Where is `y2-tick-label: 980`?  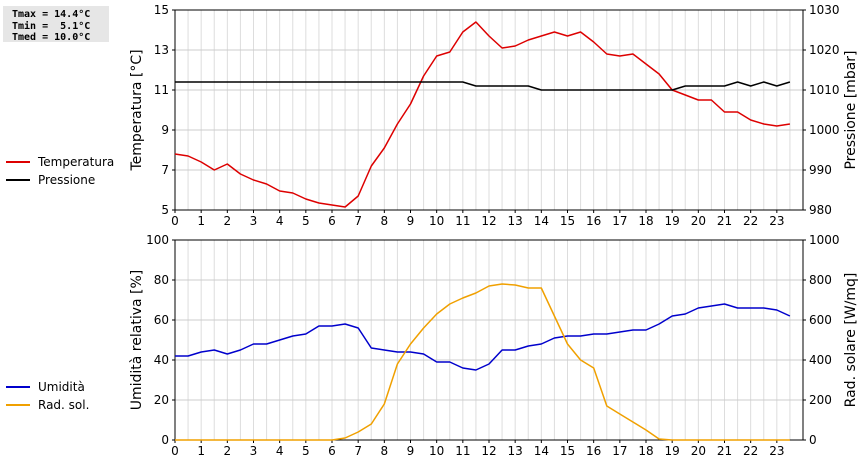 y2-tick-label: 980 is located at coordinates (820, 210).